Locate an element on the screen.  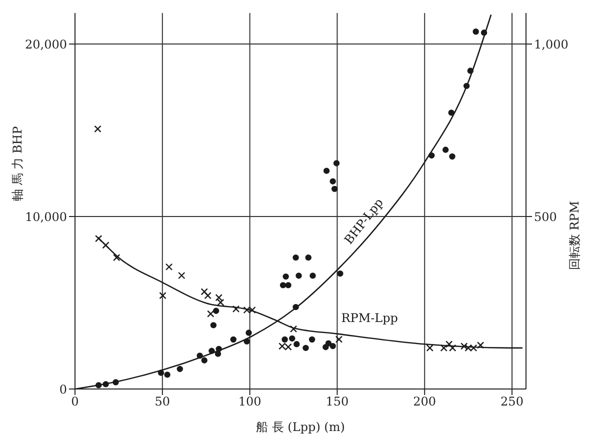
y-tick-label: 10,000 is located at coordinates (46, 217).